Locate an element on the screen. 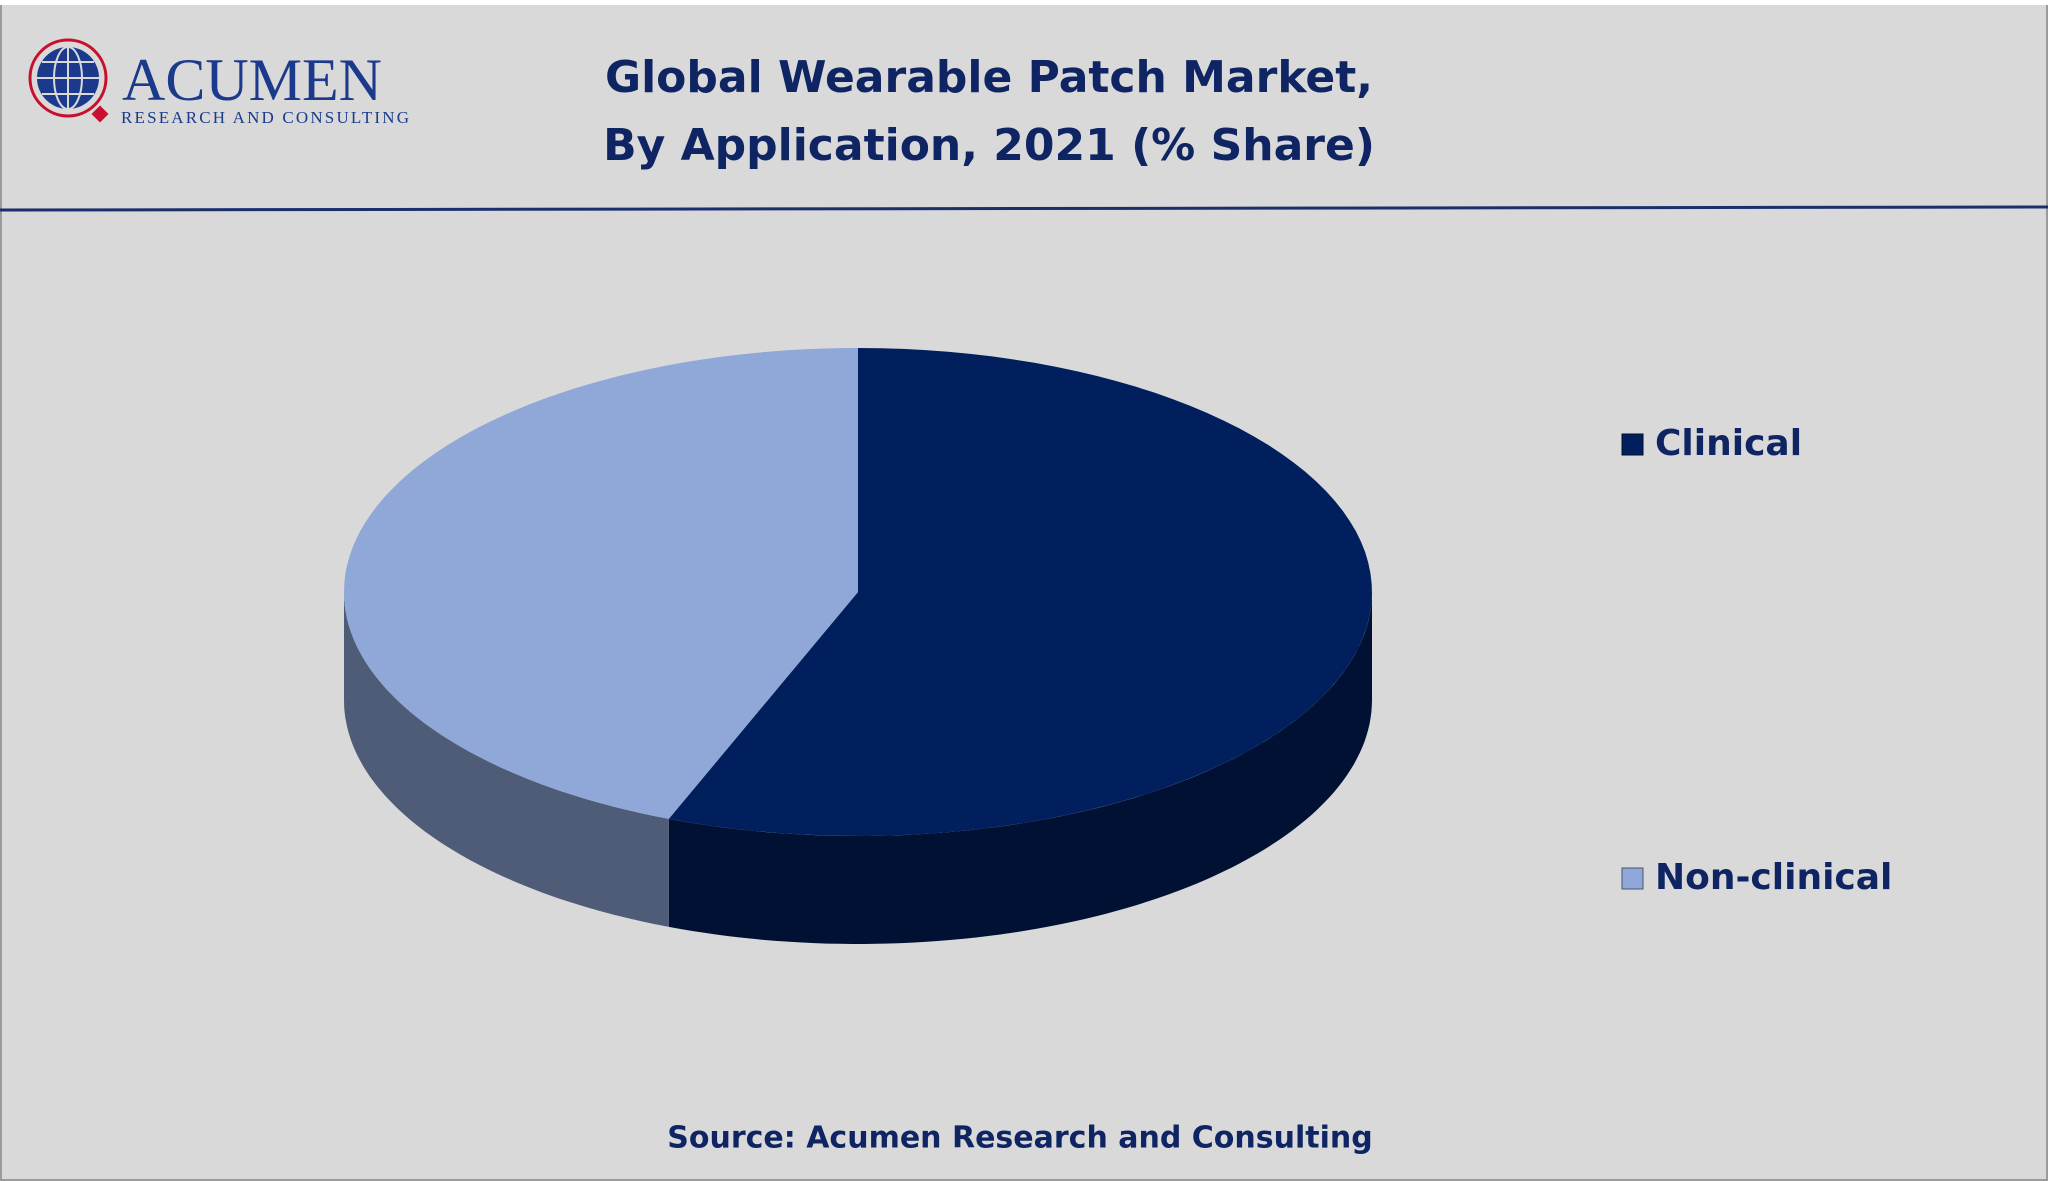 The width and height of the screenshot is (2048, 1181). logo: ACUMEN RESEARCH AND CONSULTING is located at coordinates (218, 82).